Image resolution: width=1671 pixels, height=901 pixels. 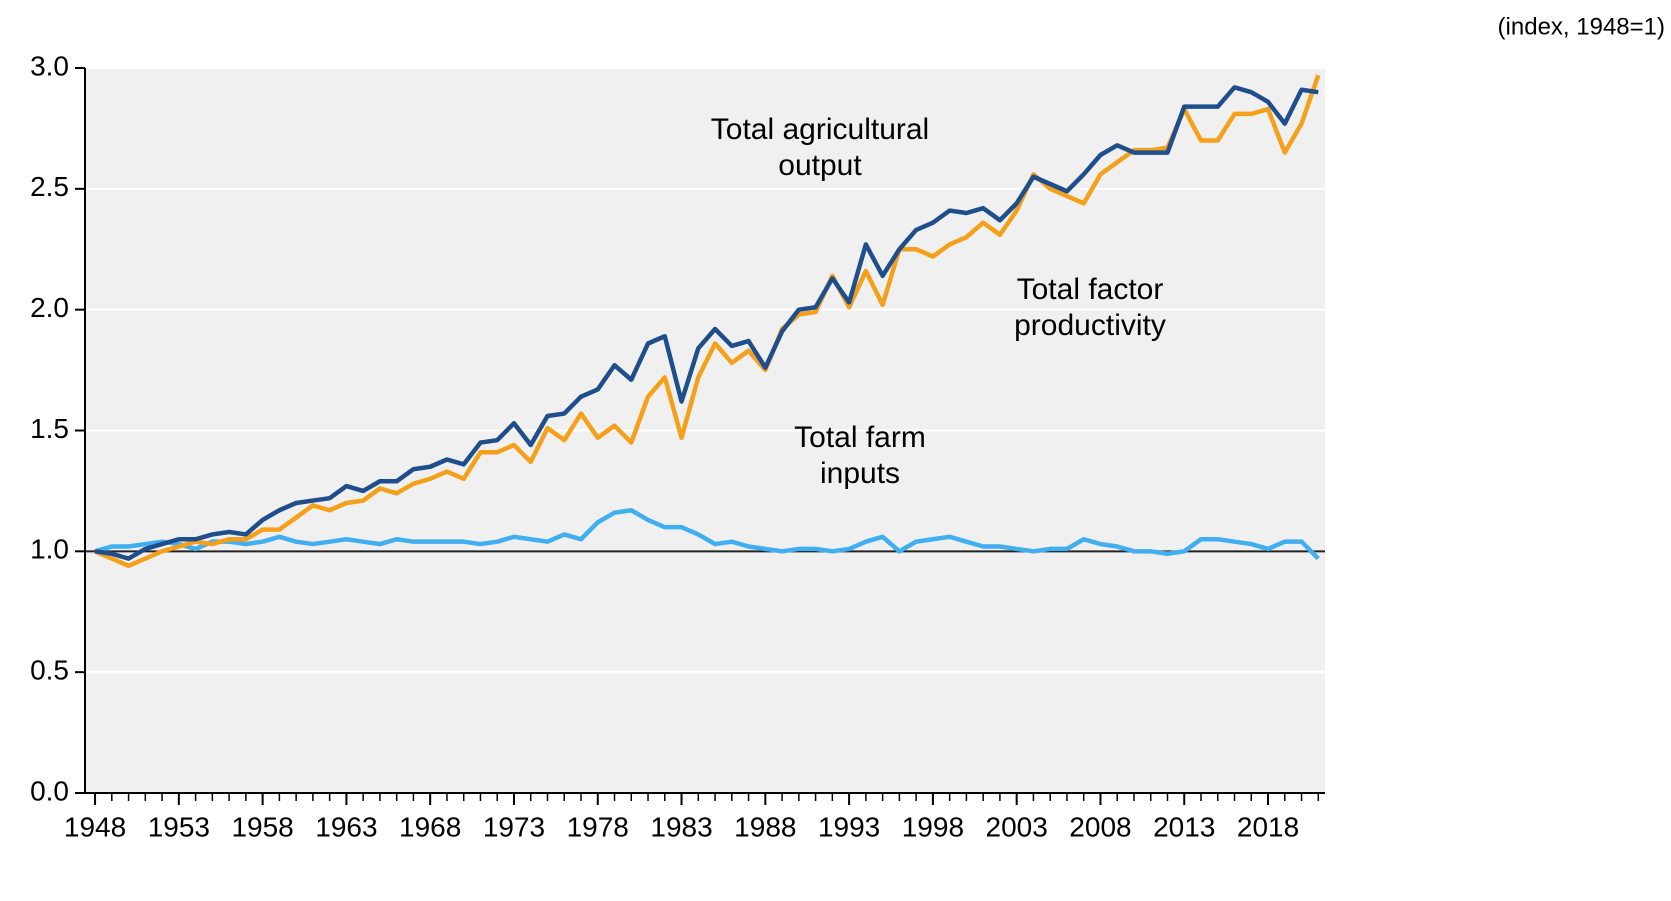 What do you see at coordinates (820, 147) in the screenshot?
I see `series-label: Total agricultural output` at bounding box center [820, 147].